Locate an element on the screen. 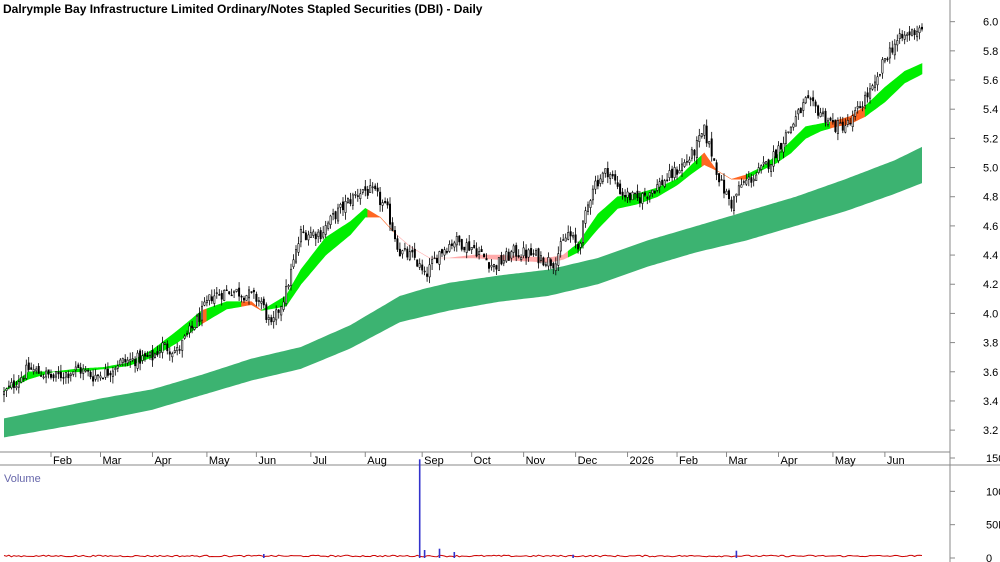  month-tick-label: Aug is located at coordinates (377, 461).